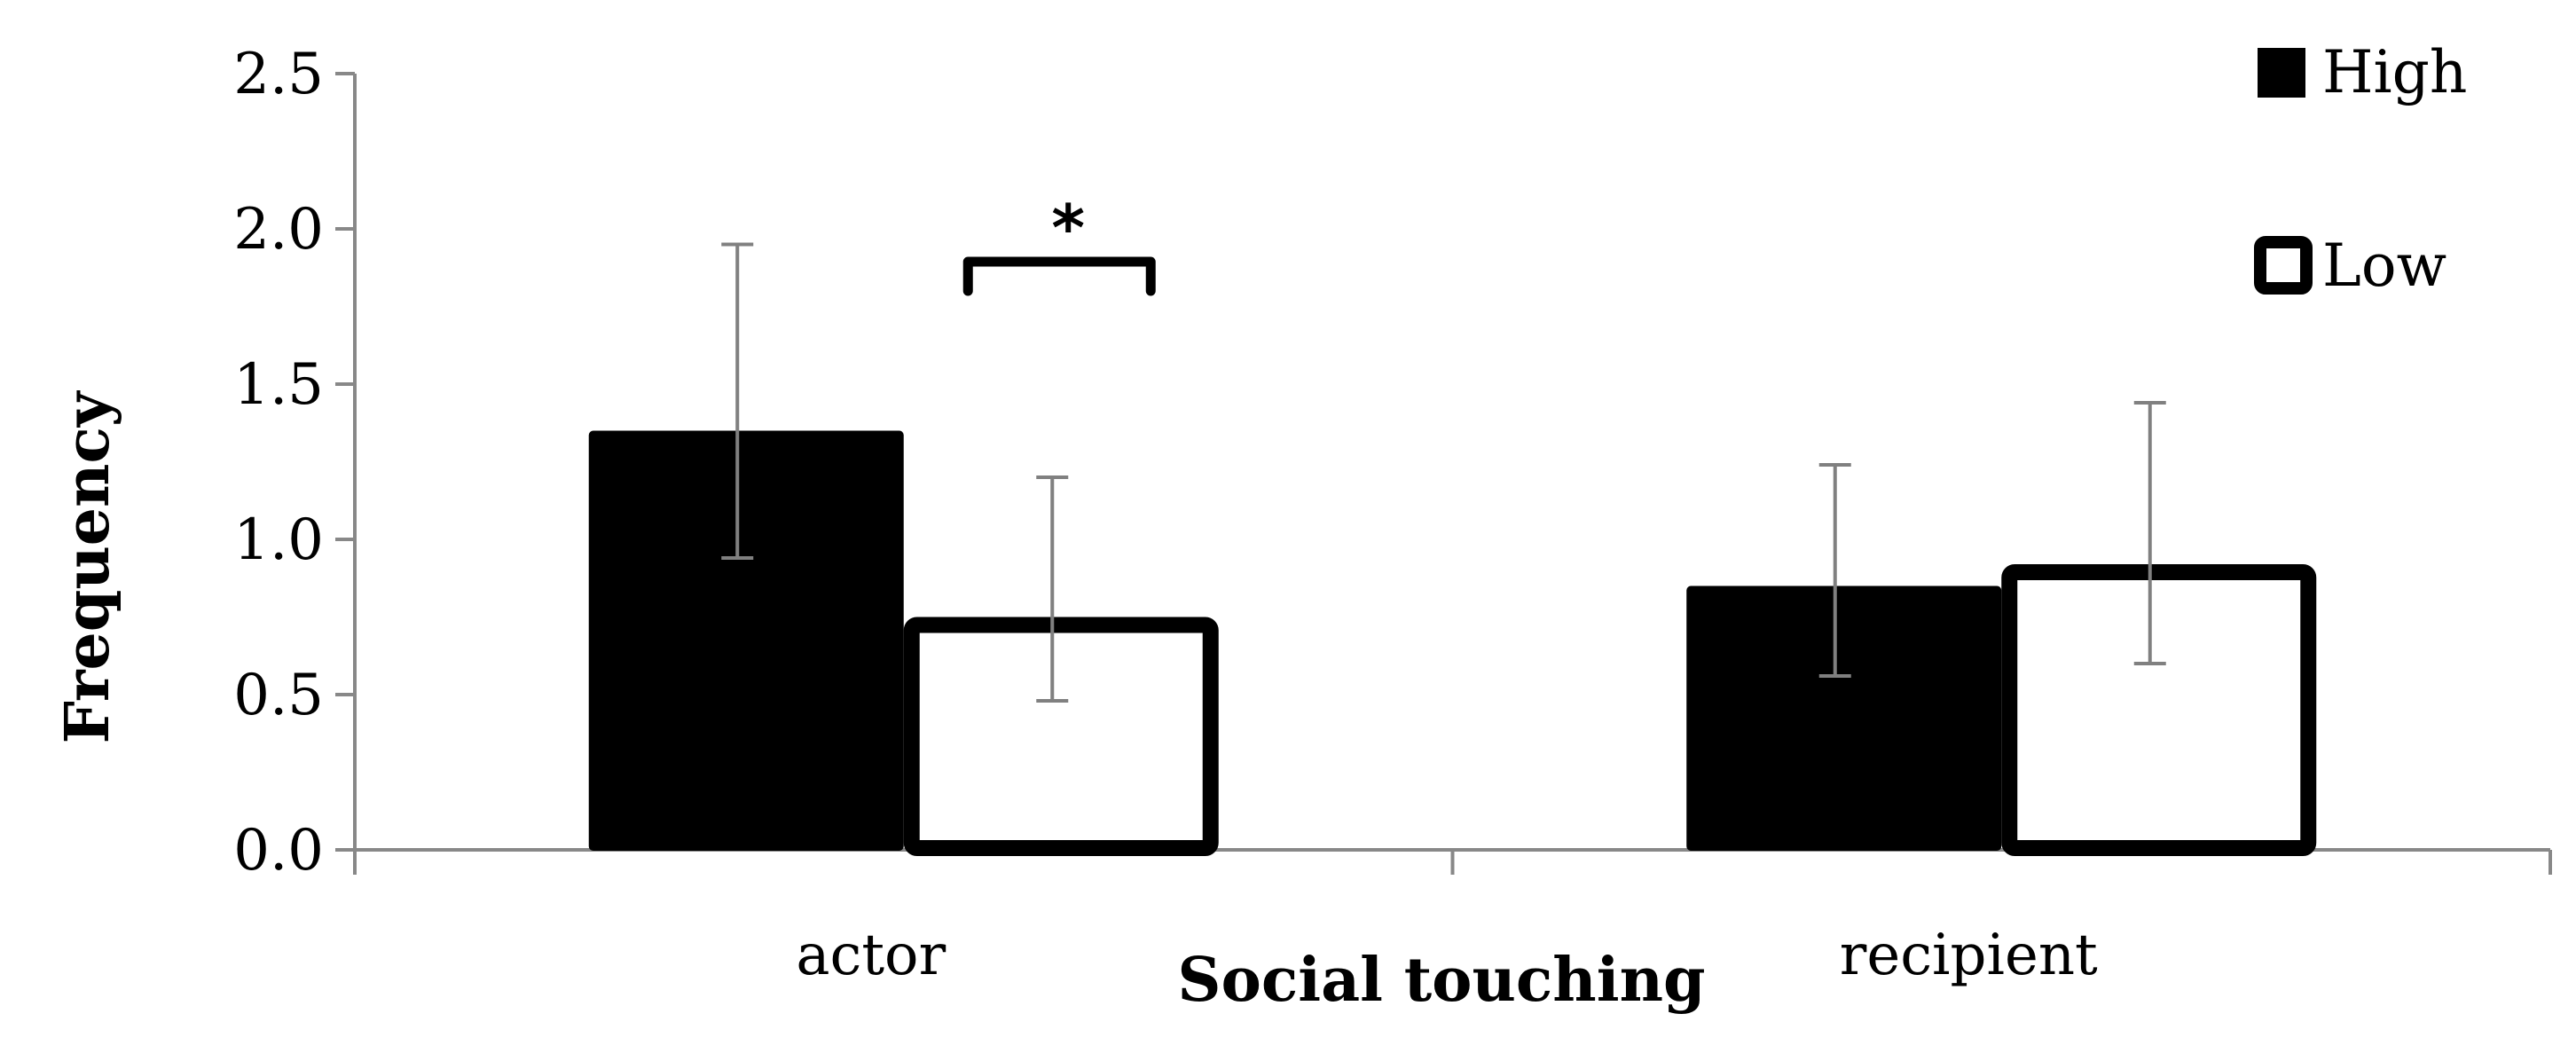 This screenshot has height=1053, width=2576. I want to click on bar-high-actor, so click(746, 640).